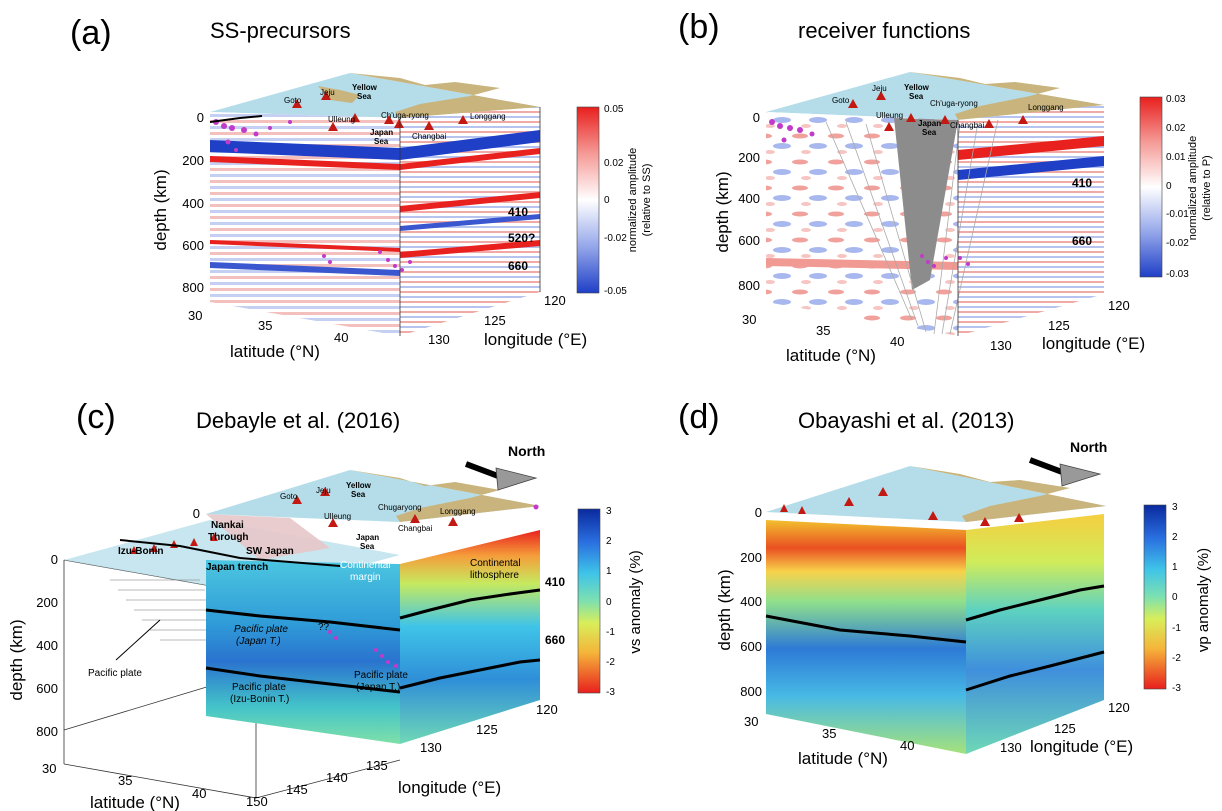  Describe the element at coordinates (610, 632) in the screenshot. I see `cb-tick: -1` at that location.